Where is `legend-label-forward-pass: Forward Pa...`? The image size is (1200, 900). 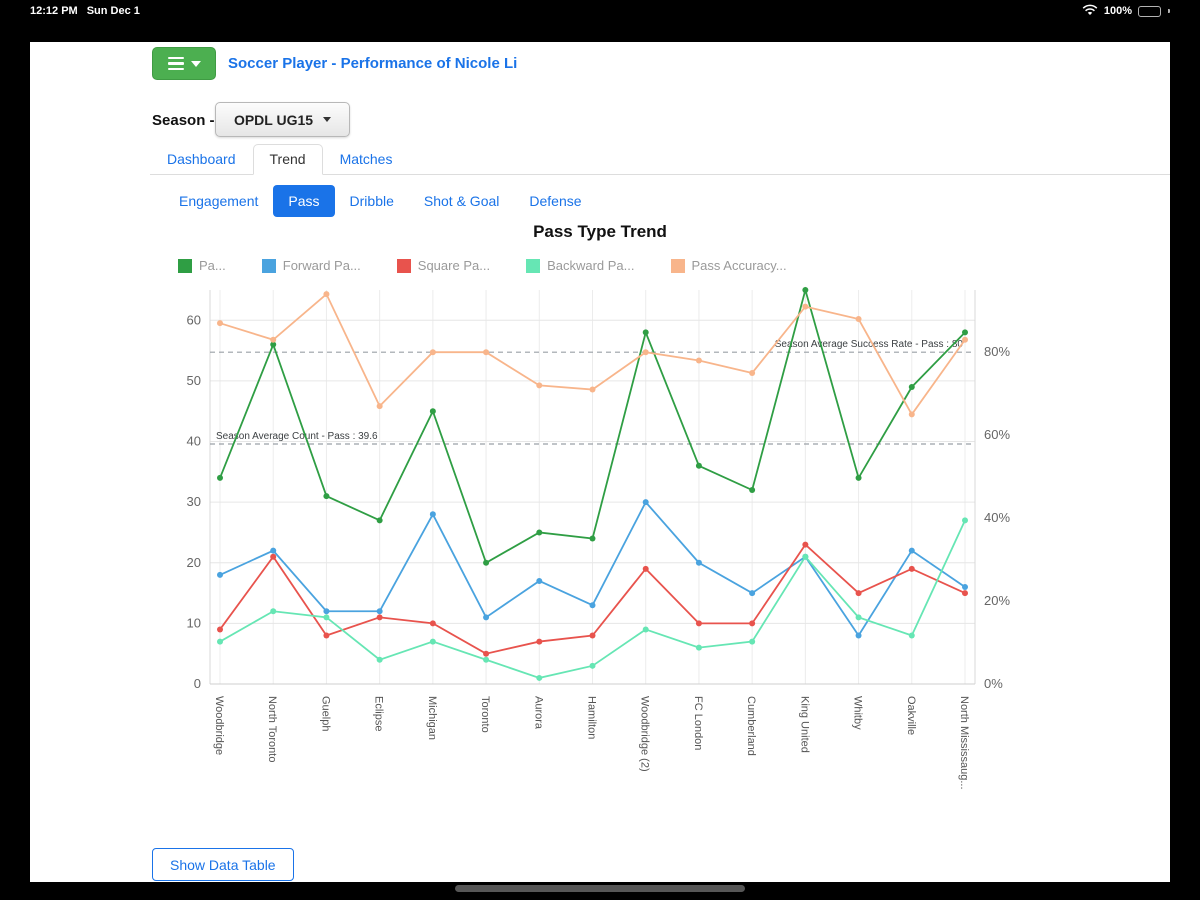 legend-label-forward-pass: Forward Pa... is located at coordinates (321, 265).